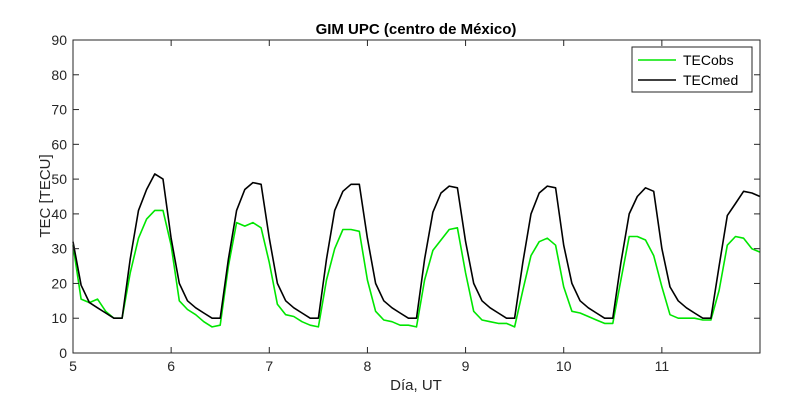  What do you see at coordinates (662, 366) in the screenshot?
I see `x-tick-label: 11` at bounding box center [662, 366].